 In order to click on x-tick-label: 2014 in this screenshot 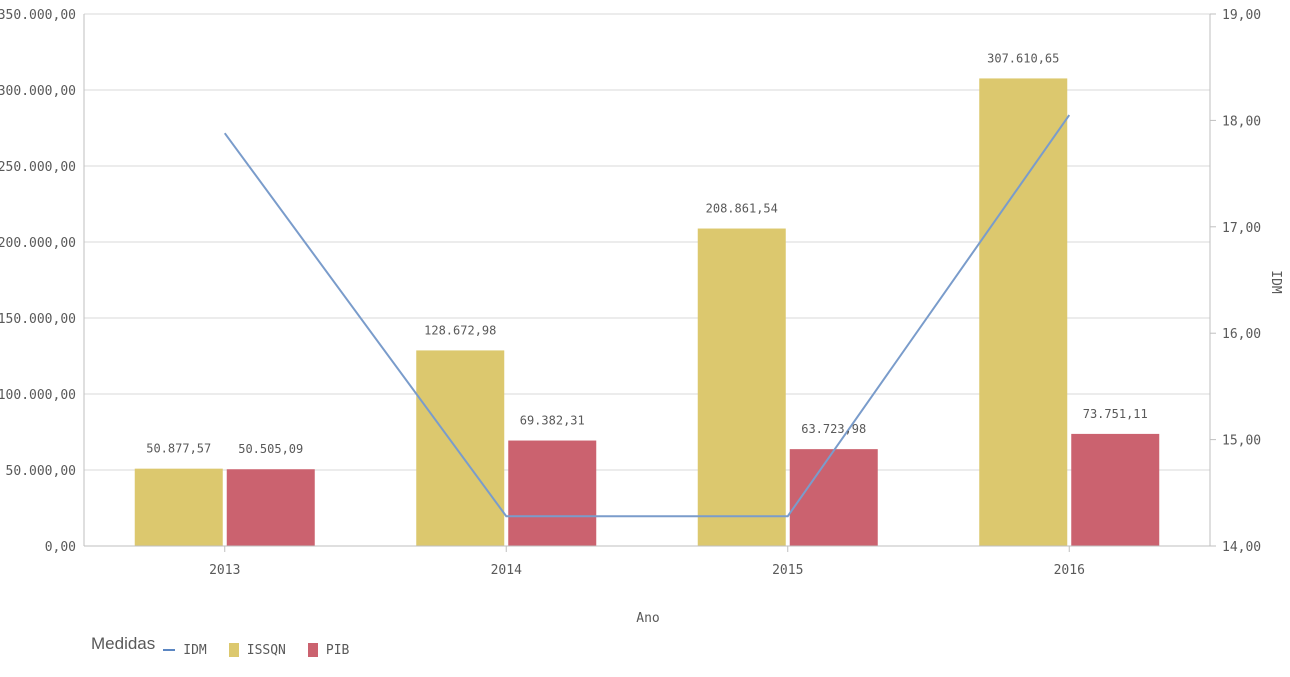, I will do `click(506, 570)`.